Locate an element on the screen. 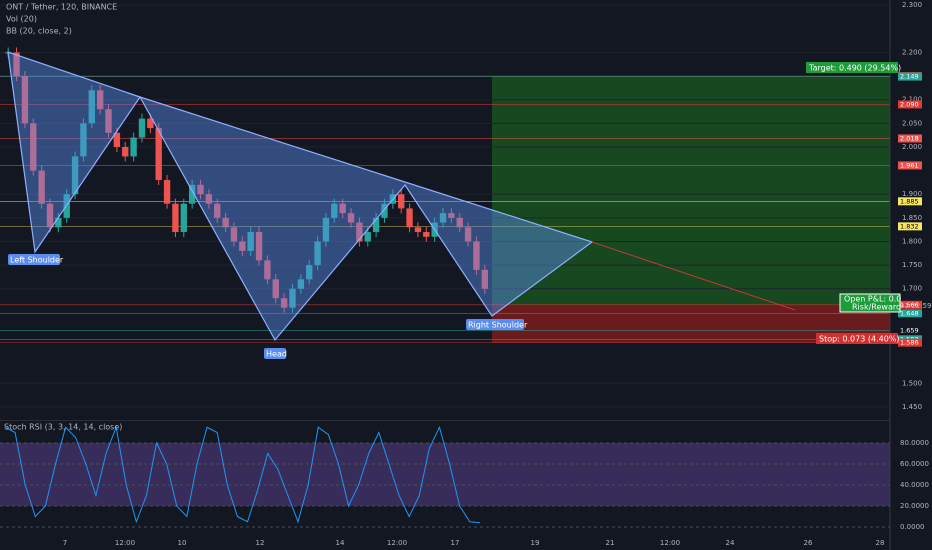  rsi-band is located at coordinates (445, 474).